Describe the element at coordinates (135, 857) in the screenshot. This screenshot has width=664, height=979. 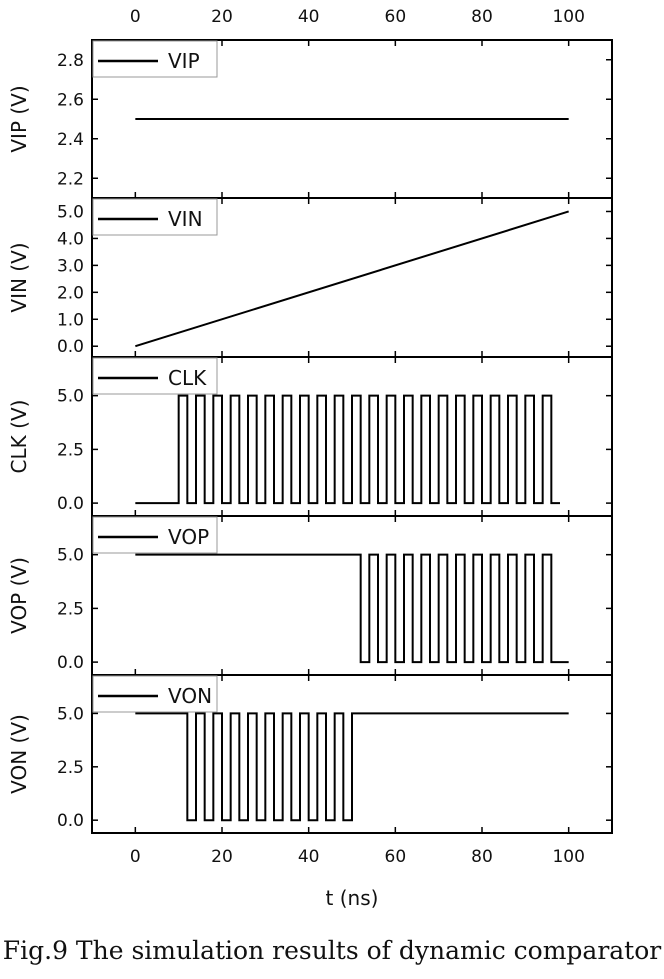
I see `x-tick-label: 0` at that location.